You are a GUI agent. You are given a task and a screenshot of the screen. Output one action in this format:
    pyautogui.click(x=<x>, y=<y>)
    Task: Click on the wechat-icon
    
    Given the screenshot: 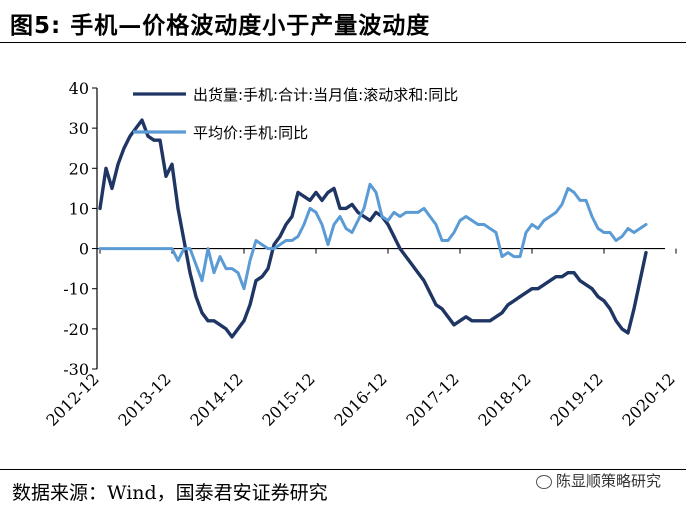 What is the action you would take?
    pyautogui.click(x=544, y=481)
    